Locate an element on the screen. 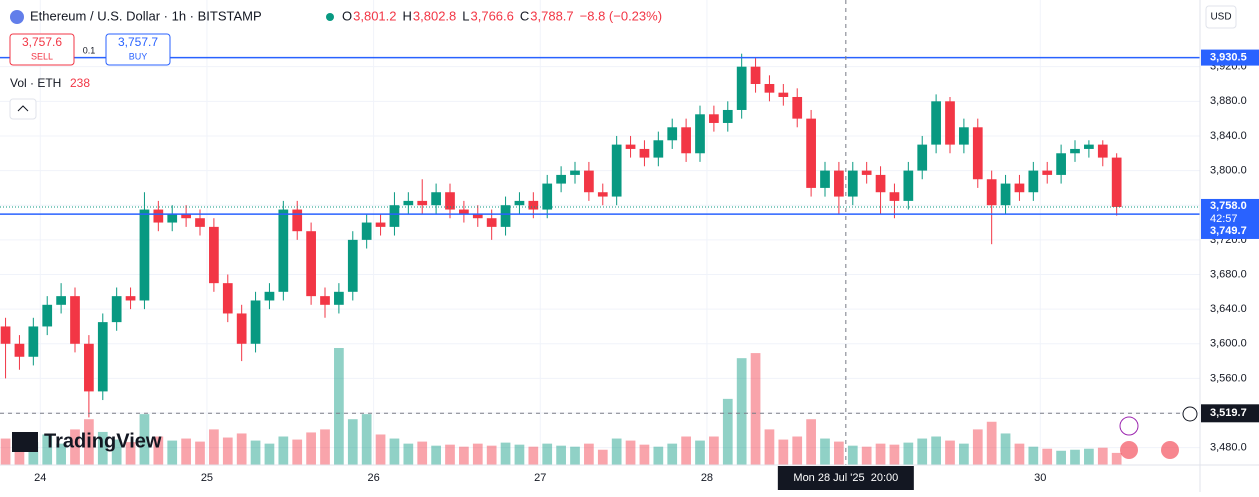 The width and height of the screenshot is (1259, 497). y-tick-label: 3,560.0 is located at coordinates (1228, 378).